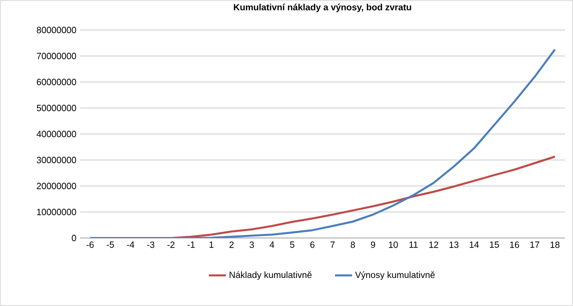 The image size is (573, 306). What do you see at coordinates (74, 238) in the screenshot?
I see `y-tick-label: 0` at bounding box center [74, 238].